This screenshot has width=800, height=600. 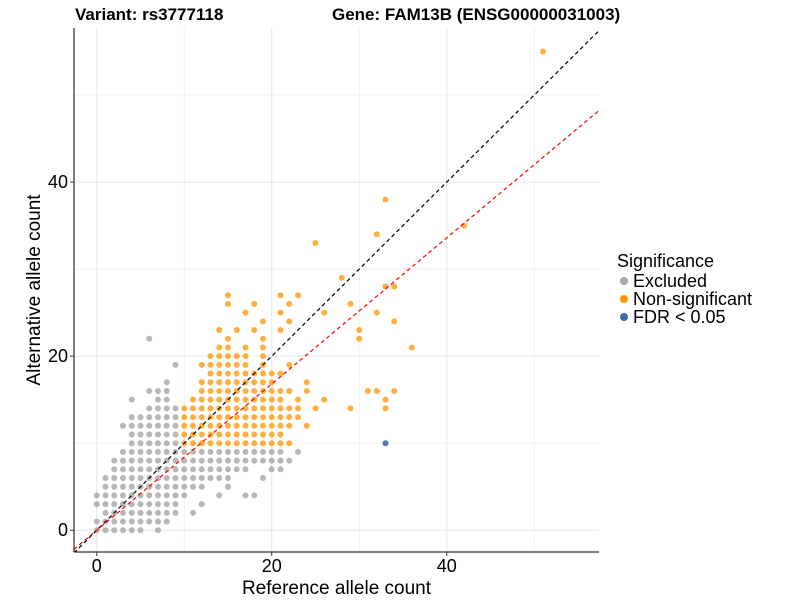 What do you see at coordinates (97, 566) in the screenshot?
I see `x-tick-label: 0` at bounding box center [97, 566].